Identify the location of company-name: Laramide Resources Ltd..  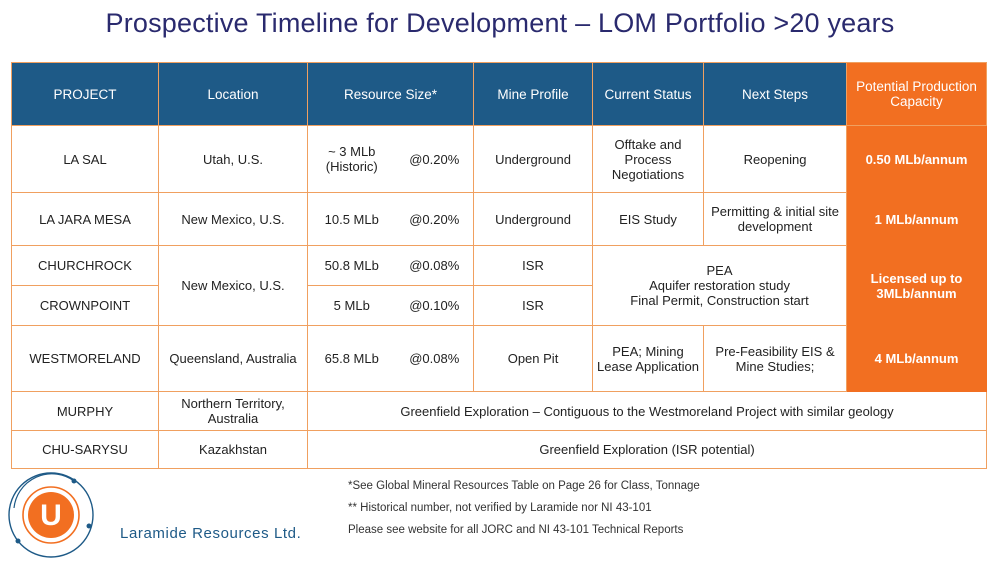
(211, 533).